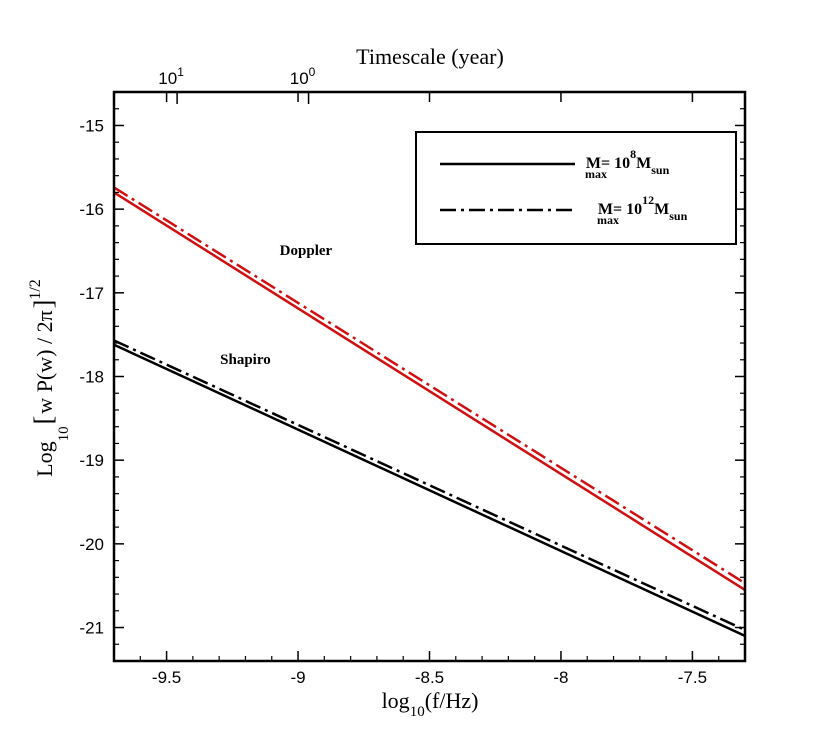 The width and height of the screenshot is (830, 729). What do you see at coordinates (660, 170) in the screenshot?
I see `legend-label-1-m2sub: sun` at bounding box center [660, 170].